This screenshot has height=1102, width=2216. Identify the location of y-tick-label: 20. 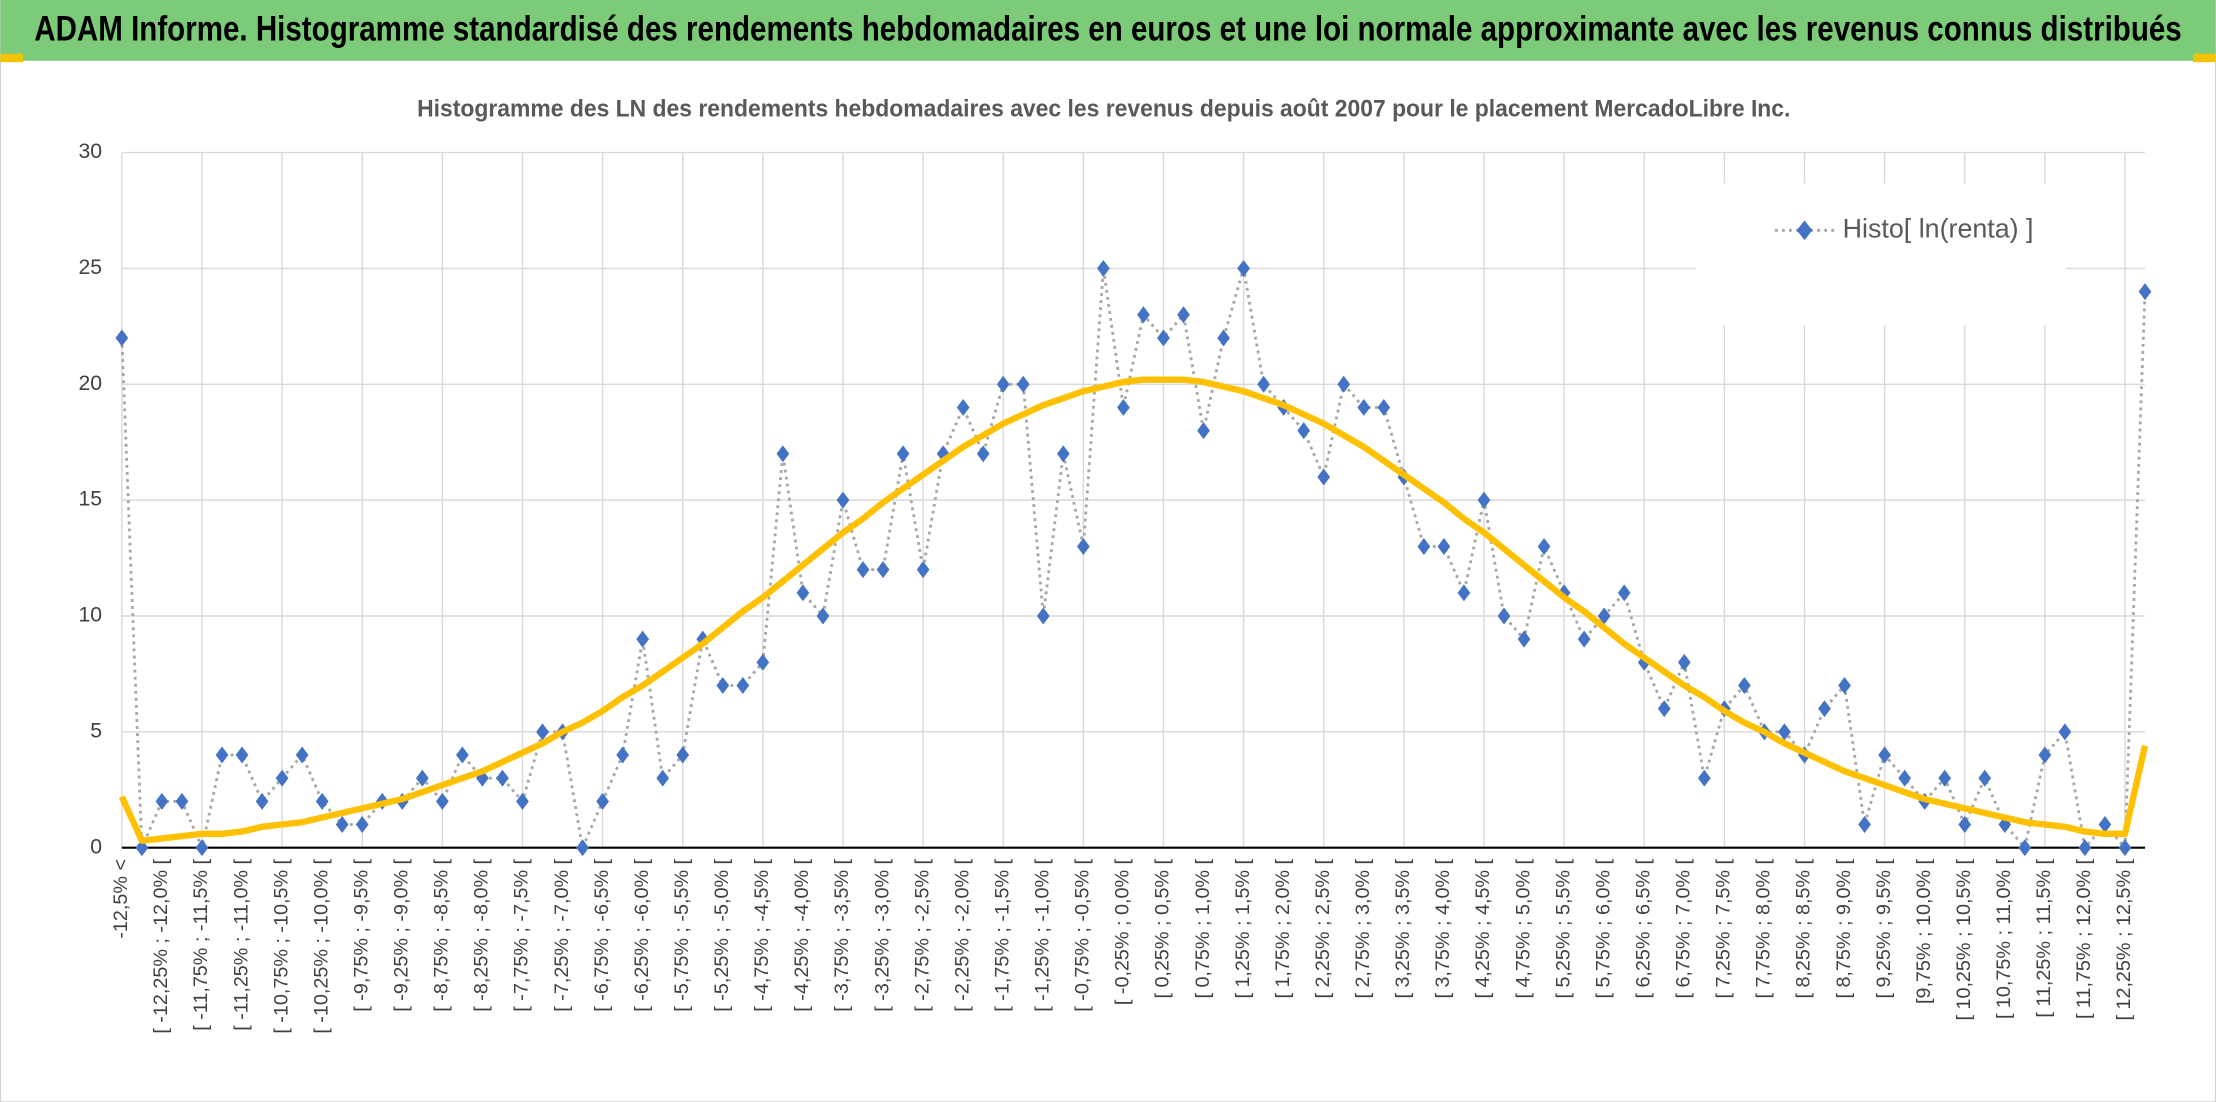
(90, 383).